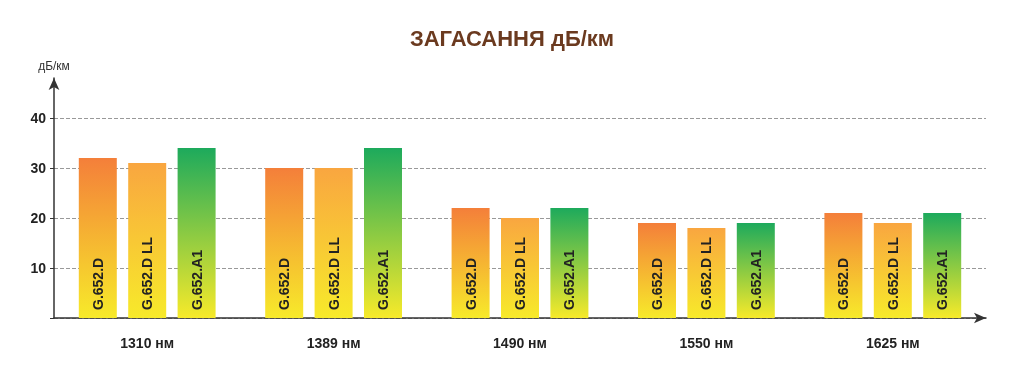 This screenshot has width=1024, height=376. I want to click on series-label: G.652.A1, so click(196, 279).